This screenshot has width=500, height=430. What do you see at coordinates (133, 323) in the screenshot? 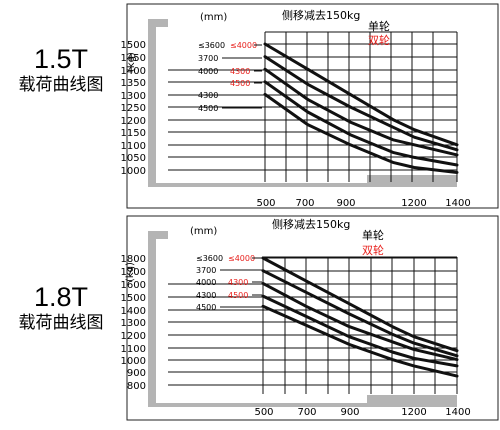
I see `chart-2-y-tick-label: 1300` at bounding box center [133, 323].